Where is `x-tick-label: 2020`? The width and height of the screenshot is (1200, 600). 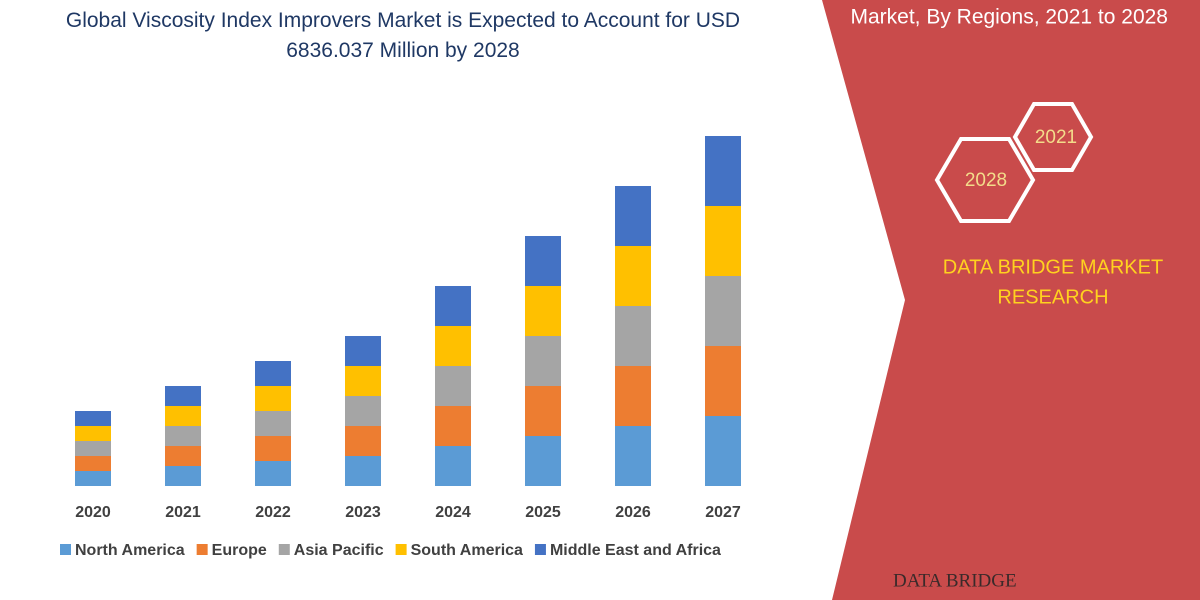
x-tick-label: 2020 is located at coordinates (93, 512).